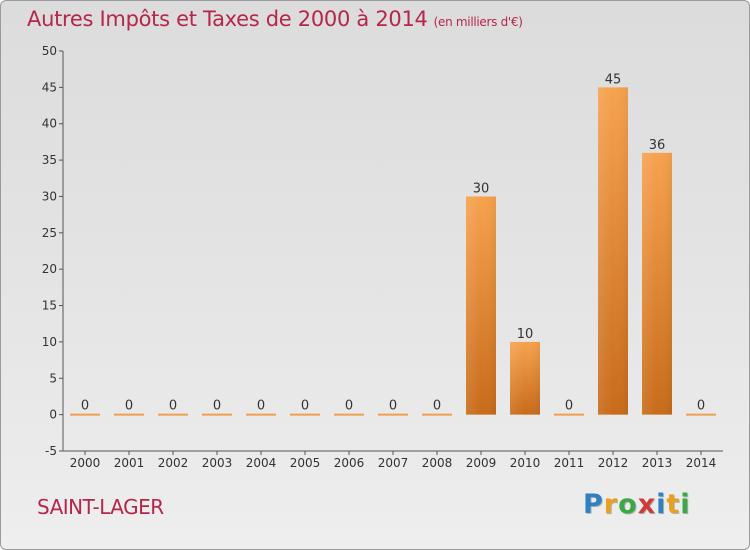 This screenshot has width=750, height=550. Describe the element at coordinates (525, 463) in the screenshot. I see `x-tick-label: 2010` at that location.